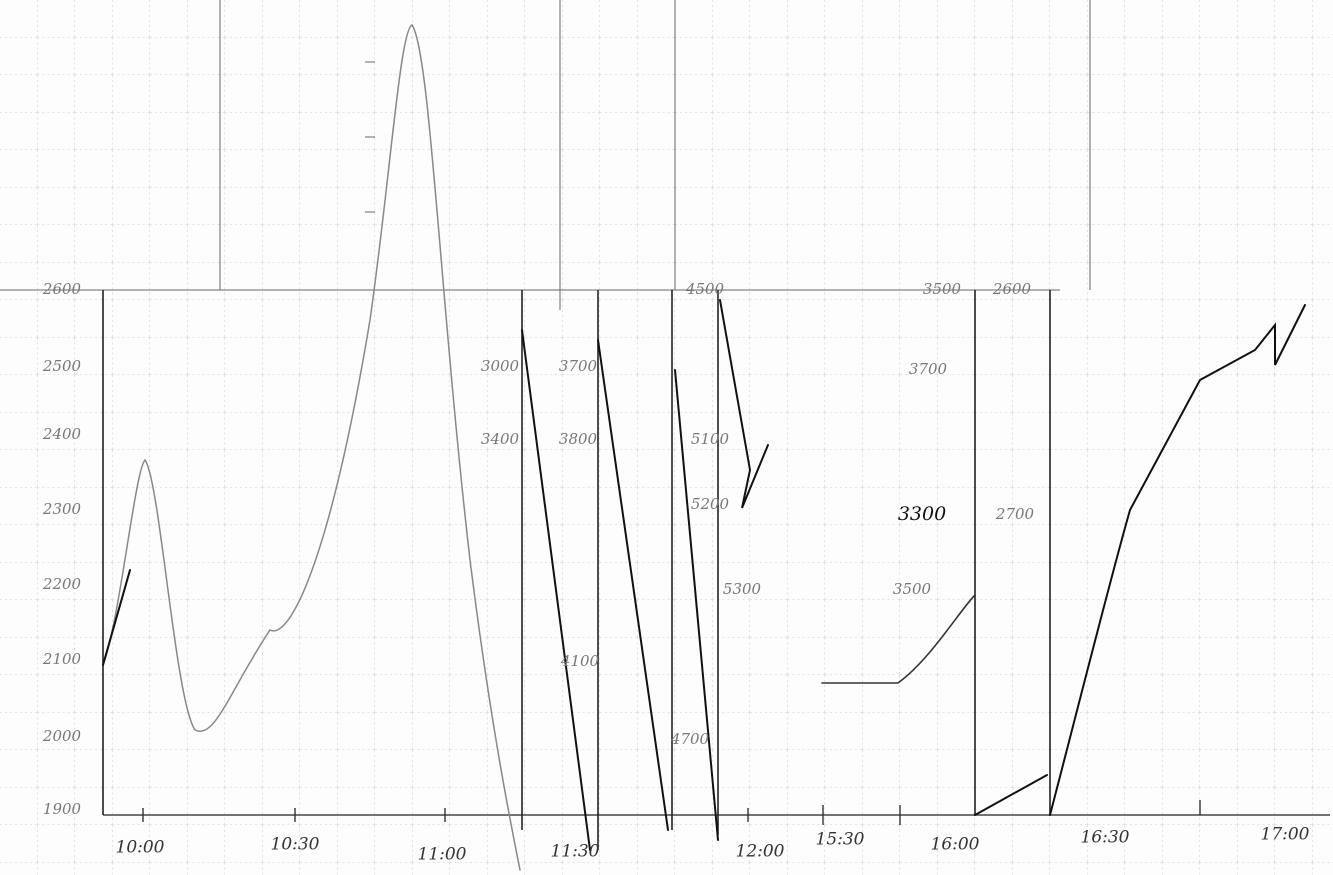 This screenshot has height=875, width=1333. Describe the element at coordinates (500, 439) in the screenshot. I see `axis-label: 3400` at that location.